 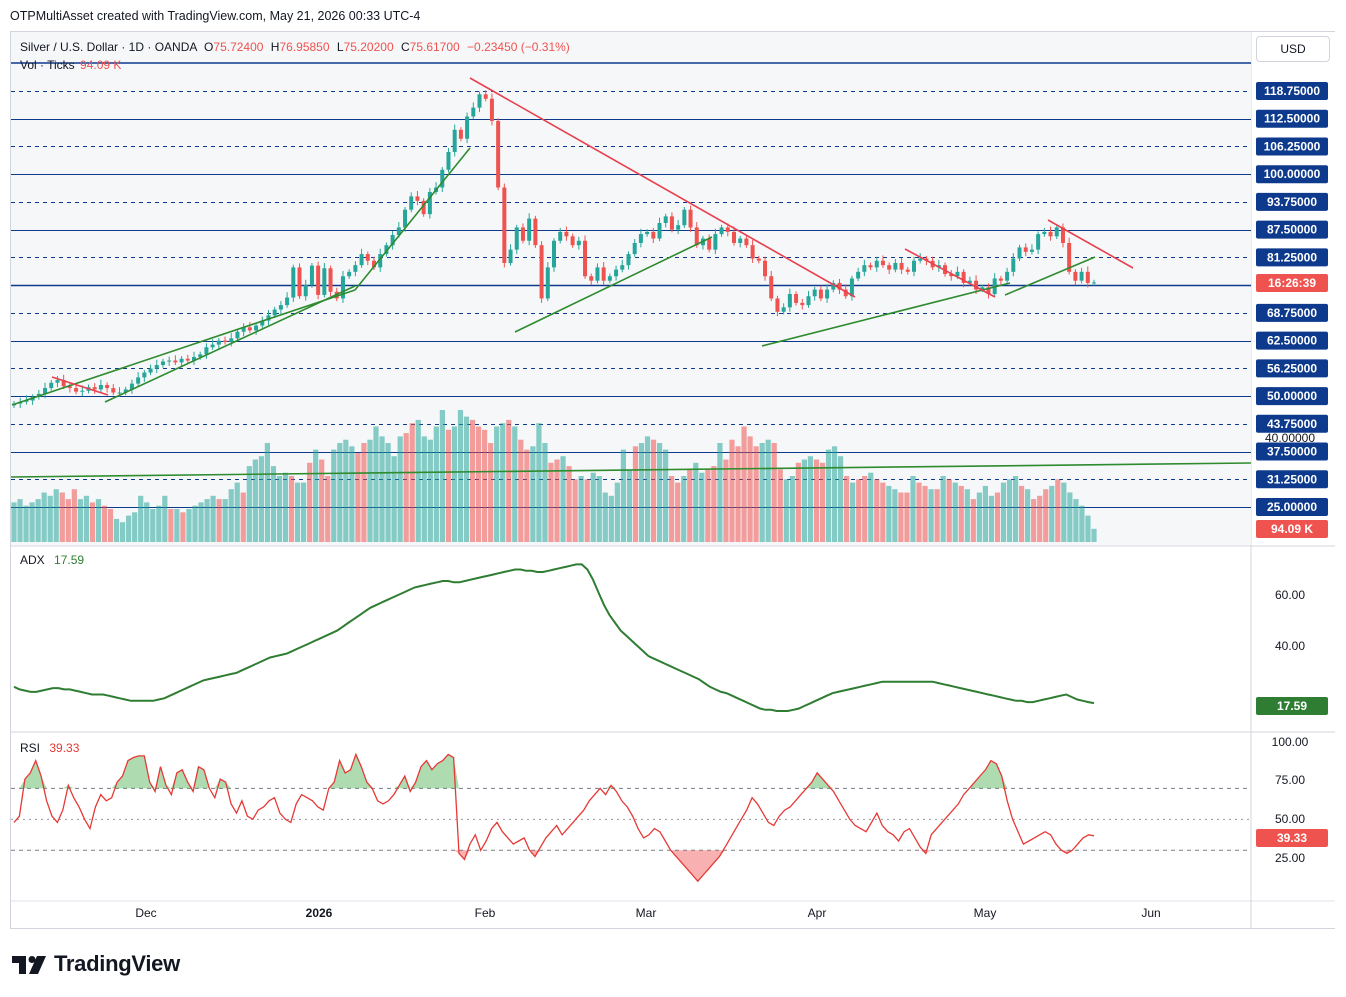 I want to click on symbol-title: Silver / U.S. Dollar · 1D · OANDA, so click(x=108, y=47).